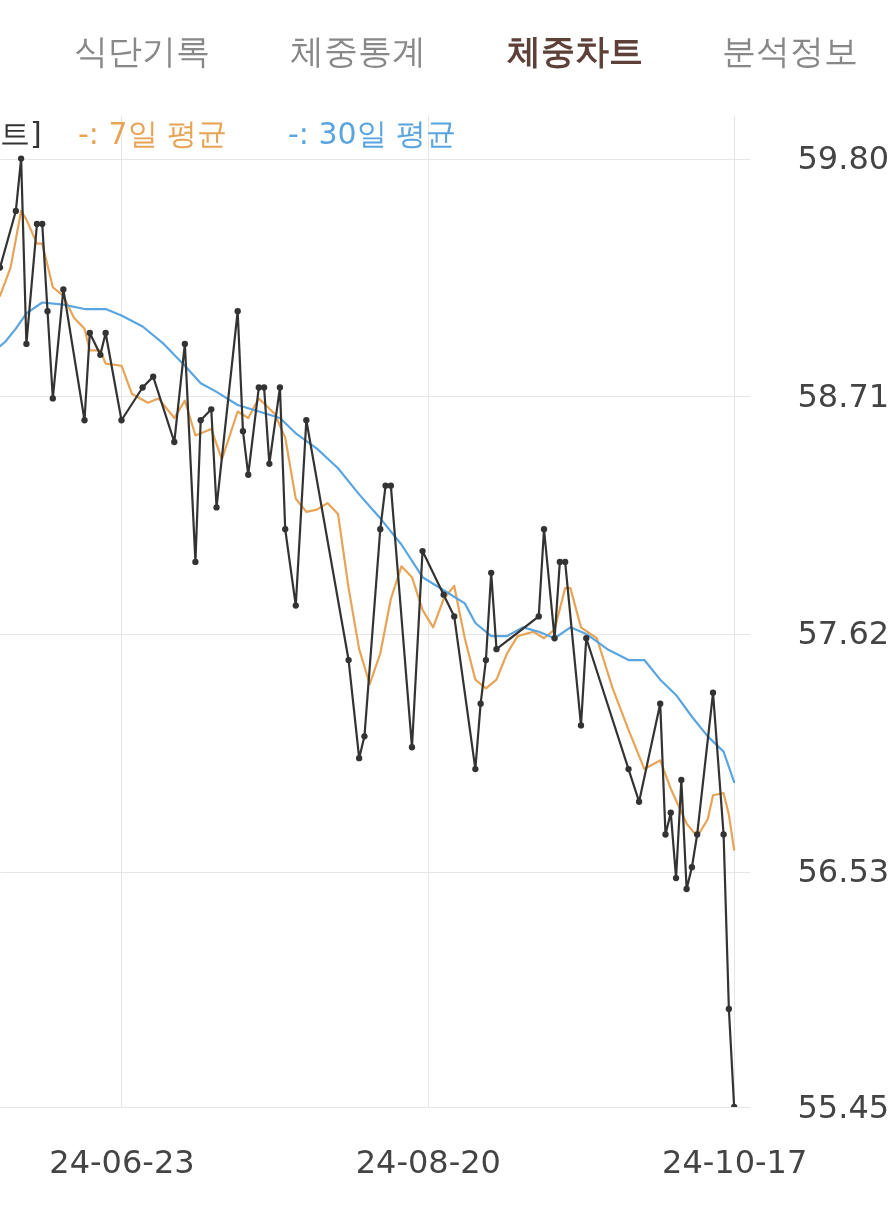  Describe the element at coordinates (575, 51) in the screenshot. I see `text: 체중차트` at that location.